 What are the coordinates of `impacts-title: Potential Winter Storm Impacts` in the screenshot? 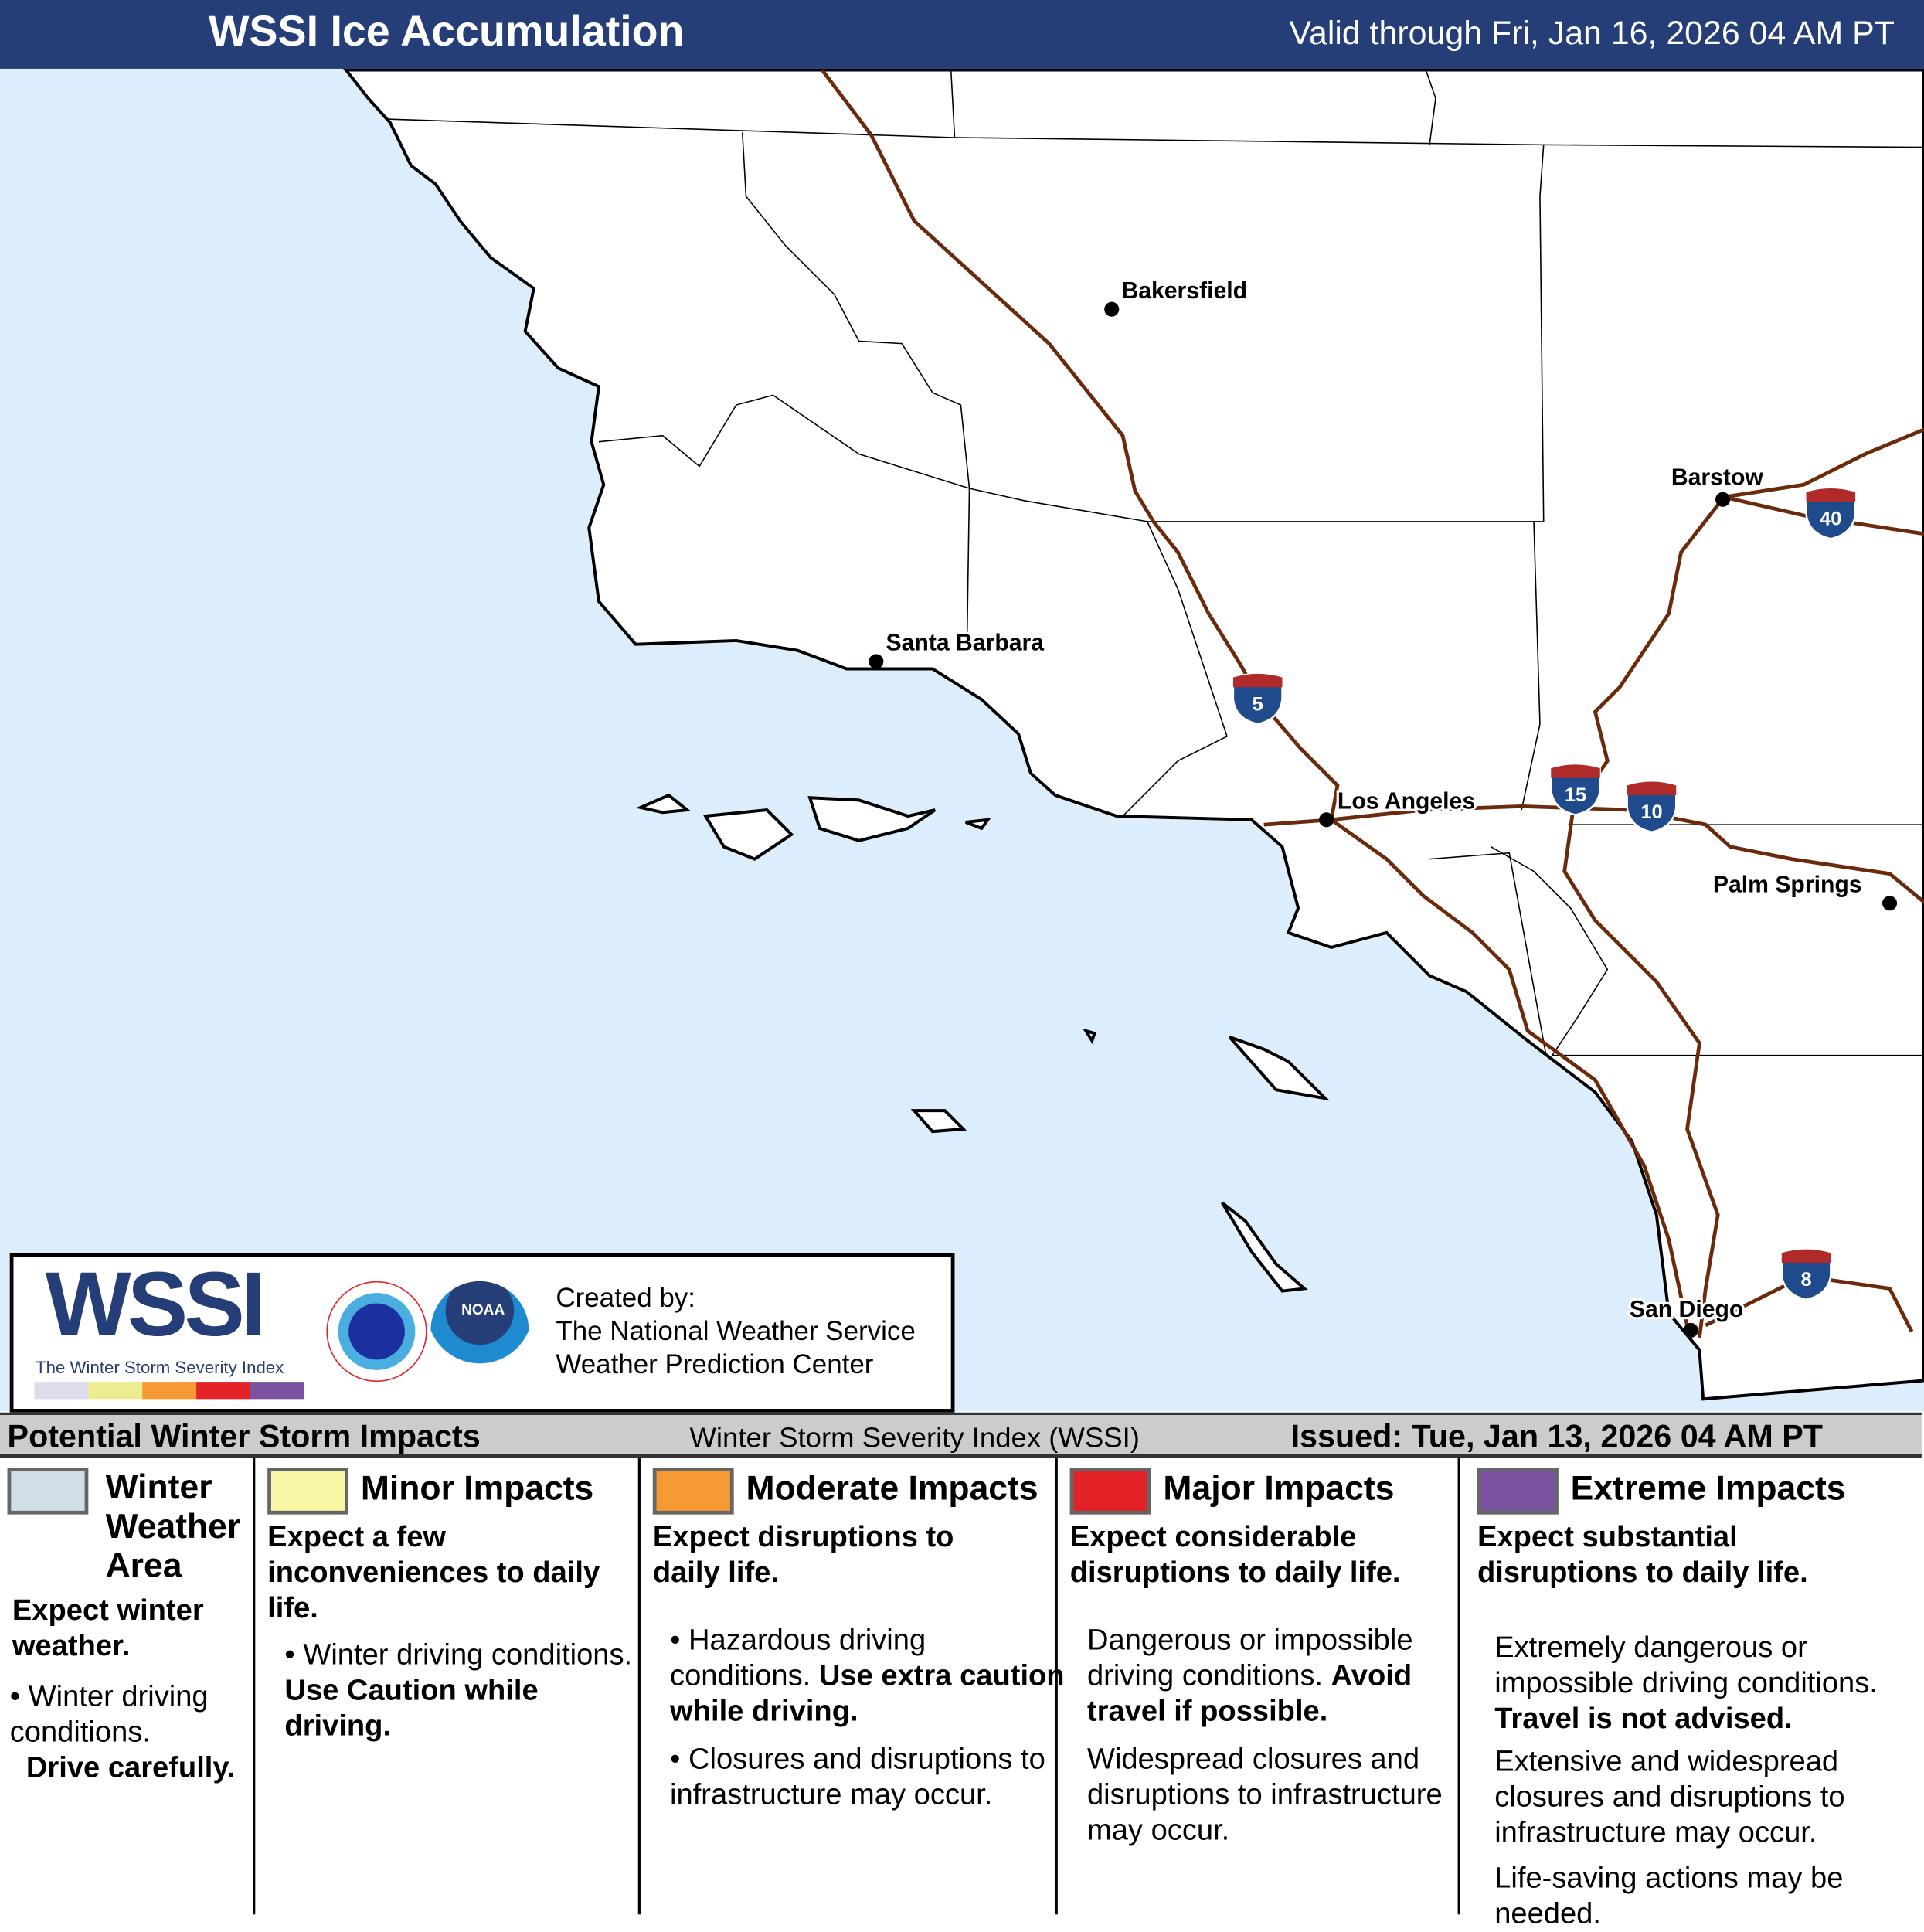 It's located at (244, 1435).